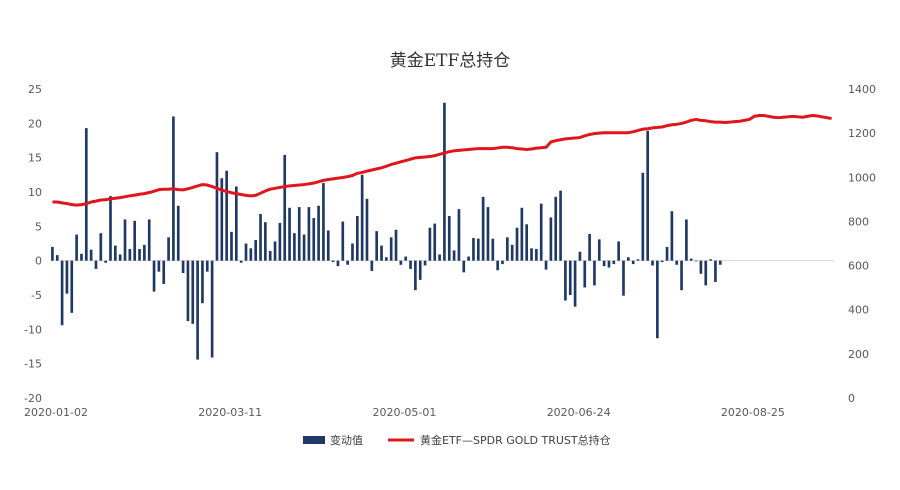  Describe the element at coordinates (38, 261) in the screenshot. I see `y-left-tick-label: 0` at that location.